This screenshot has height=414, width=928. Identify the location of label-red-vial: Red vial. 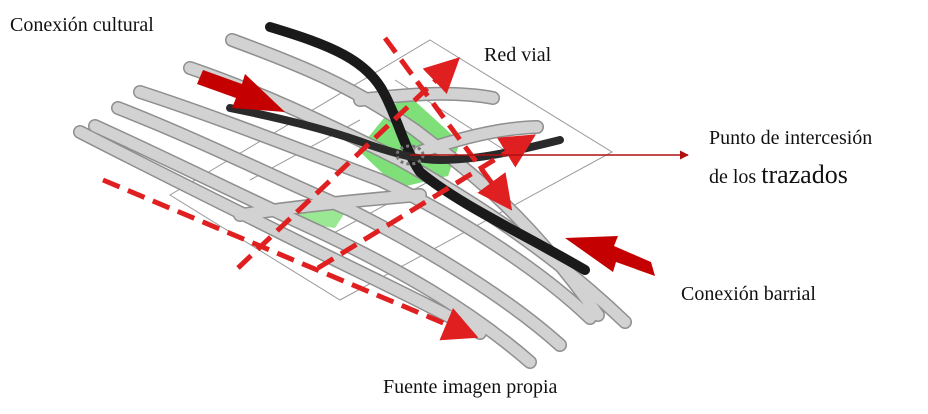
(518, 55).